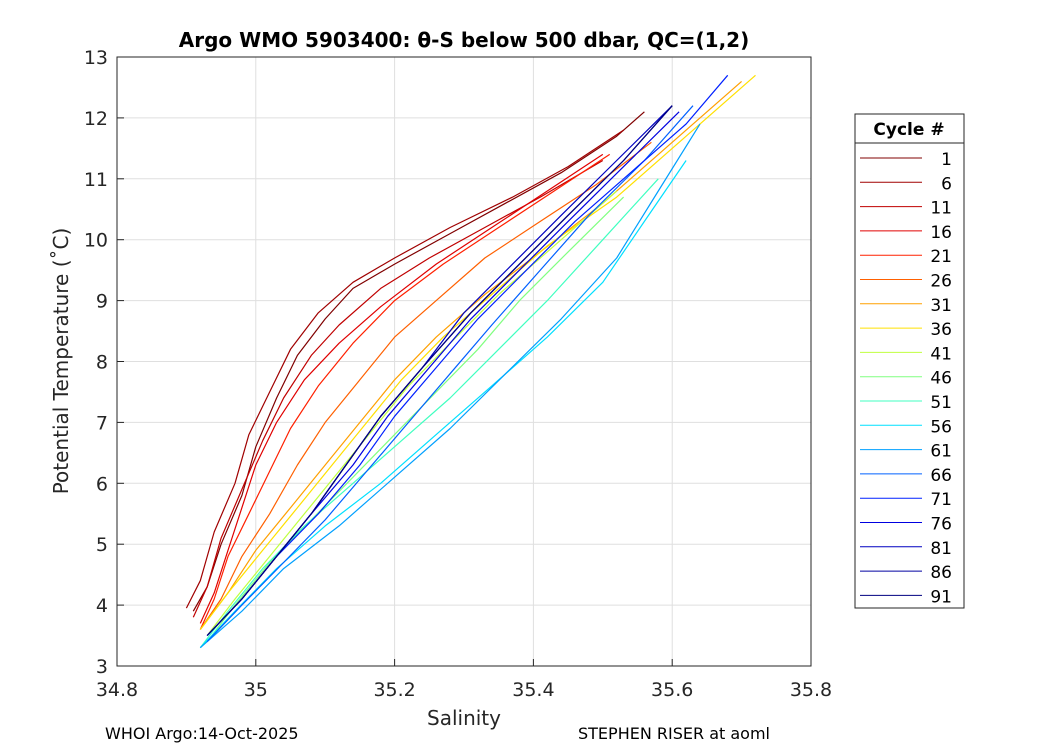 The height and width of the screenshot is (750, 1050). What do you see at coordinates (941, 573) in the screenshot?
I see `legend-label: 86` at bounding box center [941, 573].